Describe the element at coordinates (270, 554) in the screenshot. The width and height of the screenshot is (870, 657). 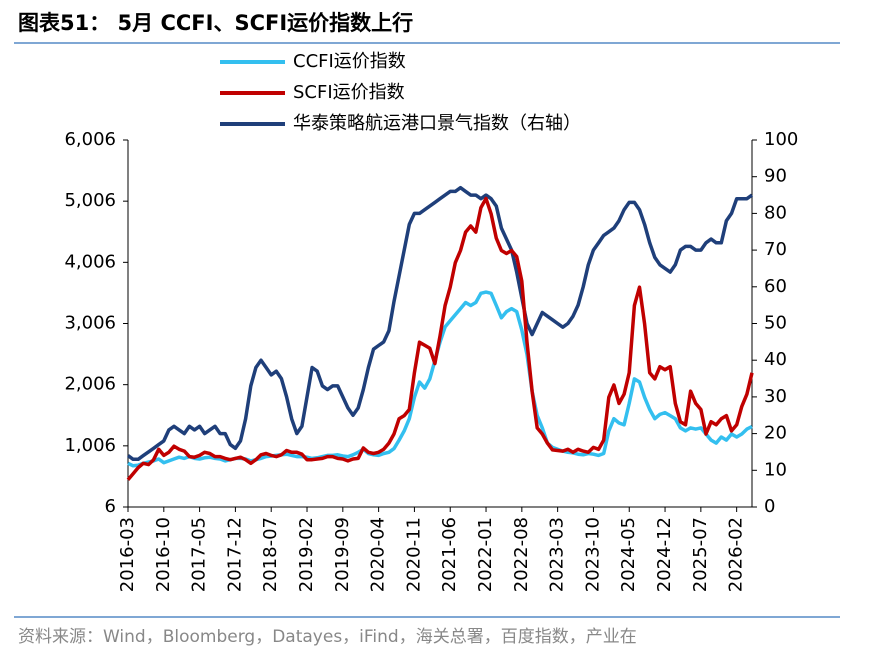
I see `x-tick-label: 2018-07` at that location.